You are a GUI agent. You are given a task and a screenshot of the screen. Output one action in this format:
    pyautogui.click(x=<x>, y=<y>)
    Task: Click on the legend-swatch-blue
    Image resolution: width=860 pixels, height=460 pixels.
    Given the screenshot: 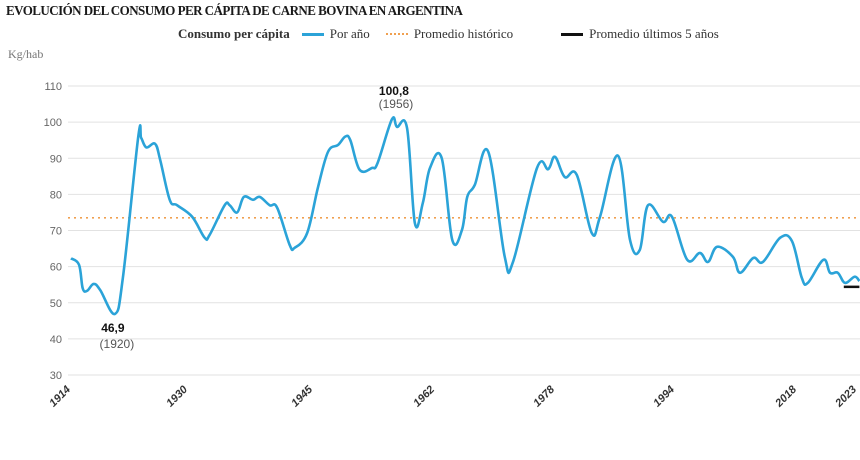 What is the action you would take?
    pyautogui.click(x=312, y=34)
    